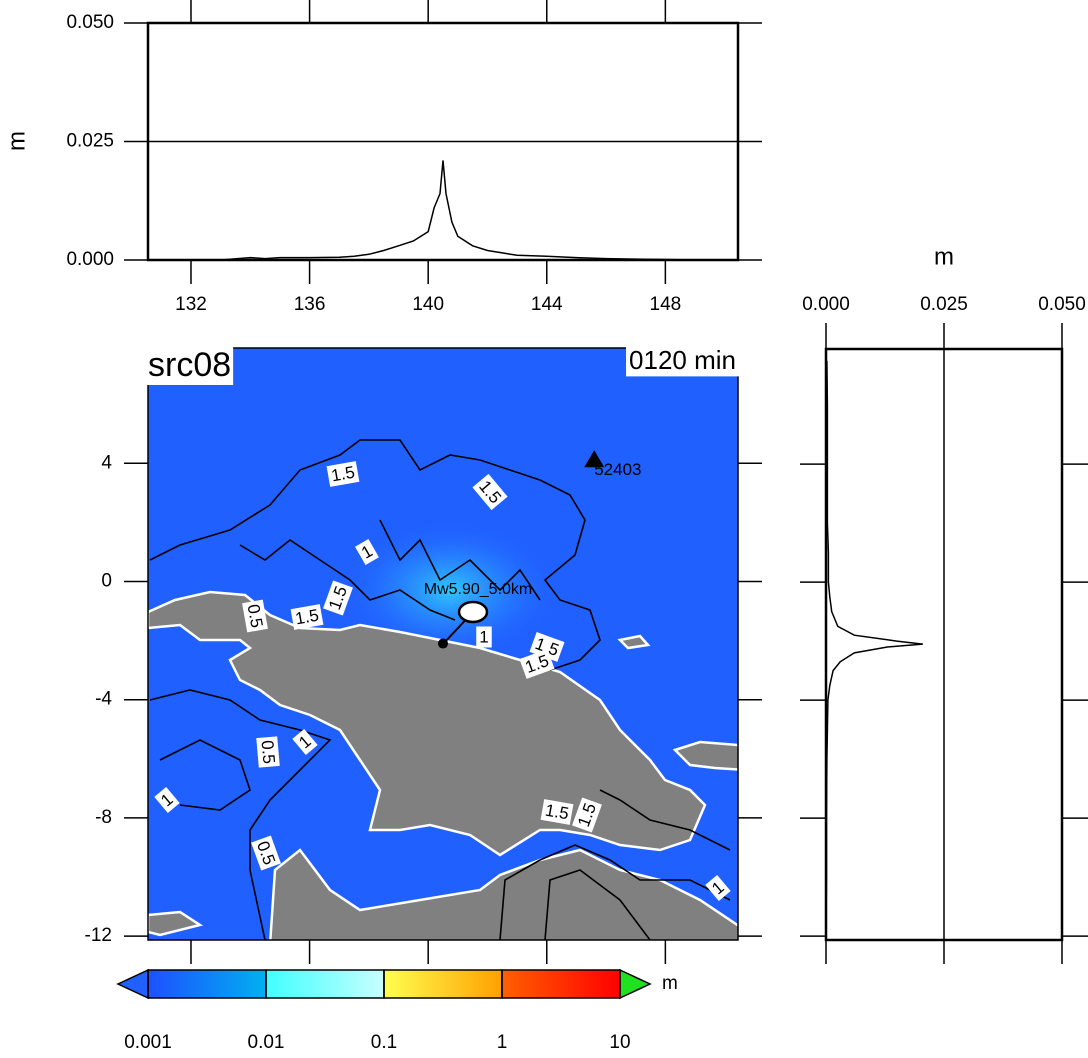 This screenshot has width=1088, height=1058. I want to click on y-axis-title: m, so click(16, 141).